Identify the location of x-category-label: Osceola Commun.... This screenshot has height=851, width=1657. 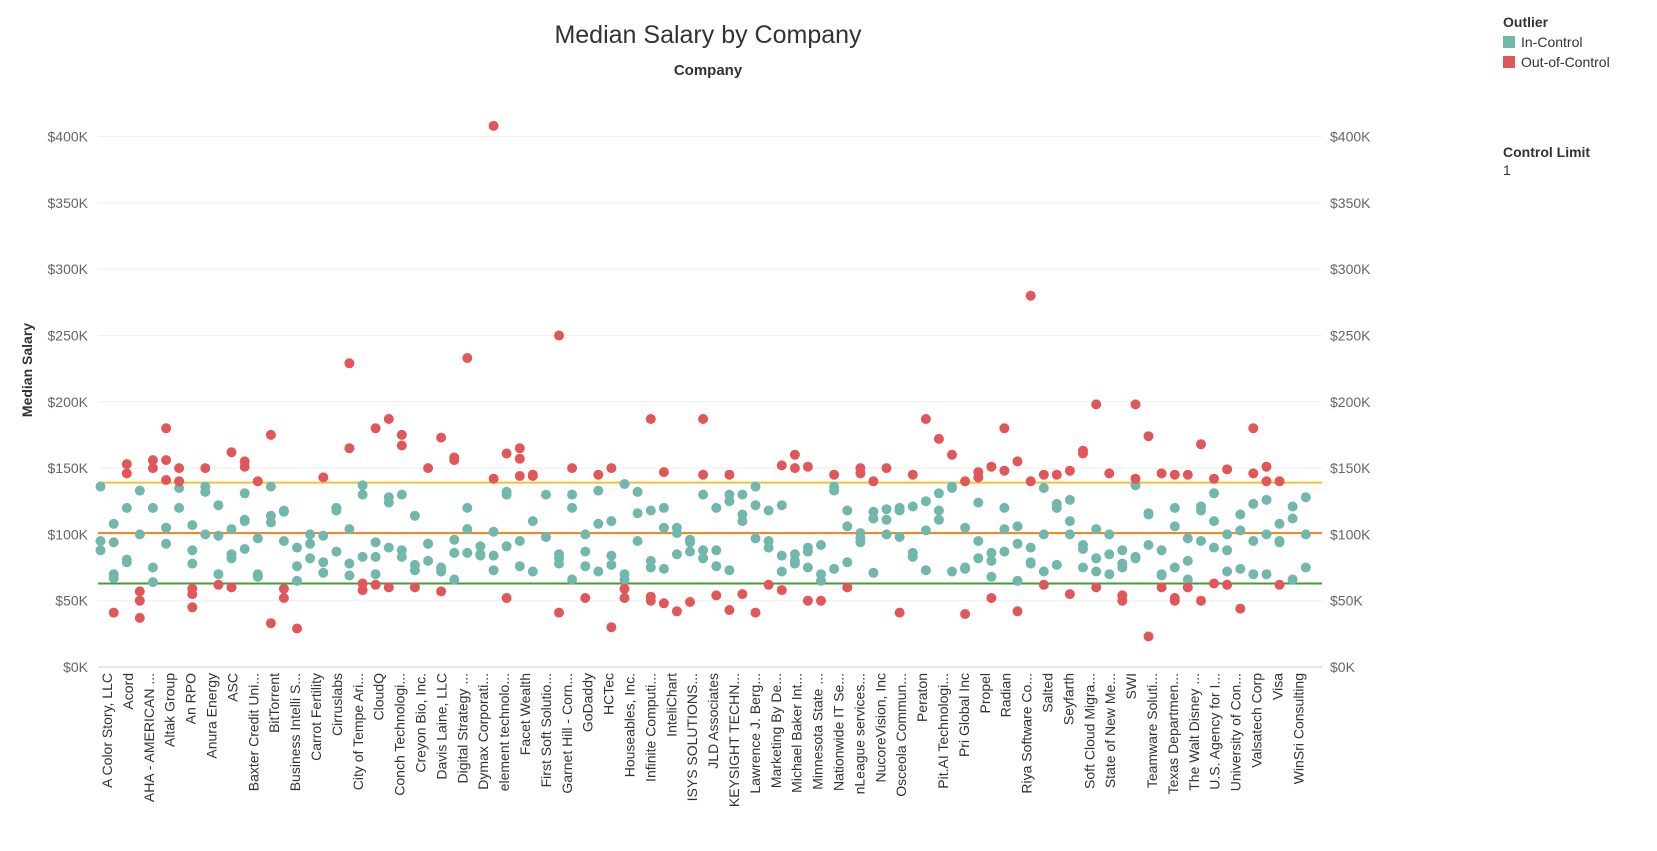
(901, 735).